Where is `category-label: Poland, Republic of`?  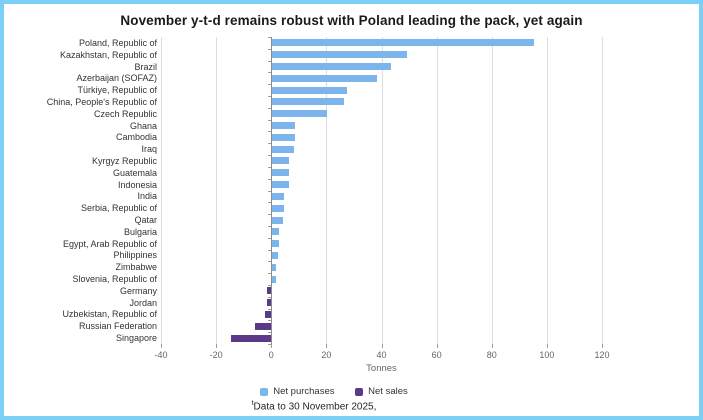
category-label: Poland, Republic of is located at coordinates (117, 42).